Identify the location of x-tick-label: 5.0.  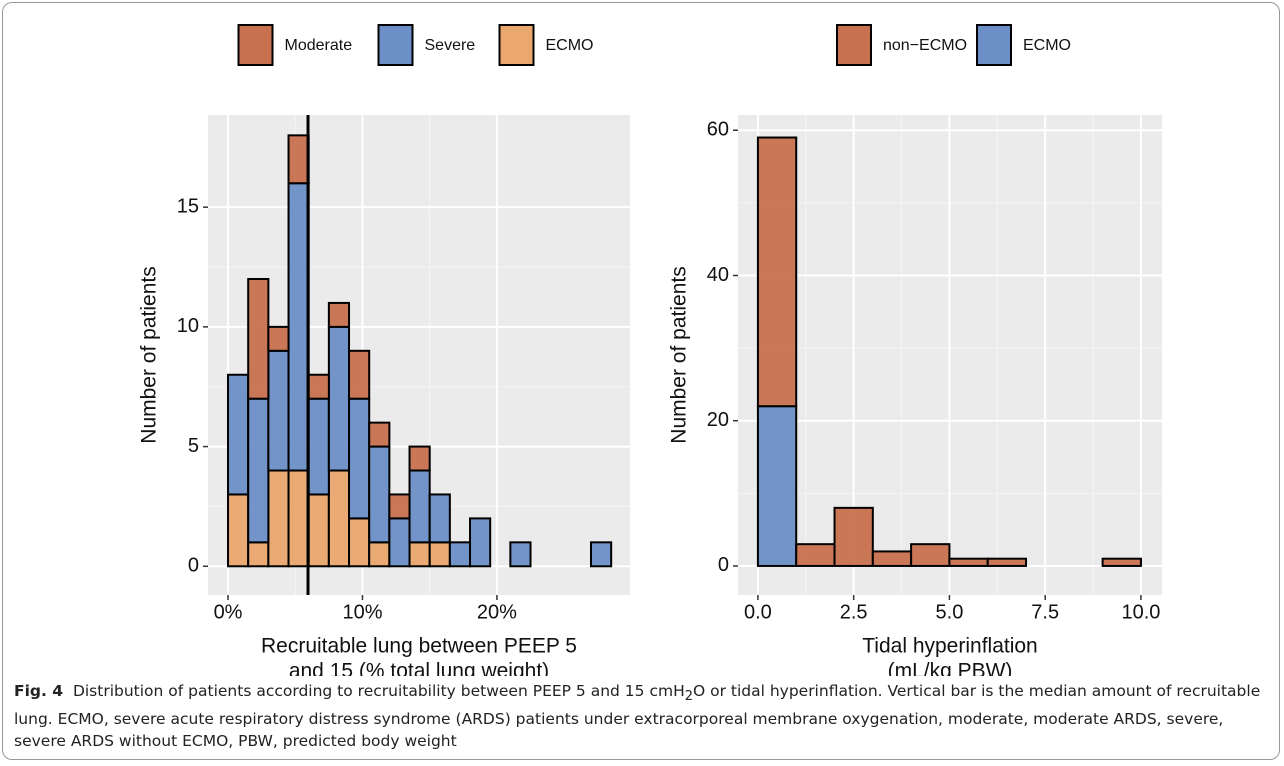
(950, 612).